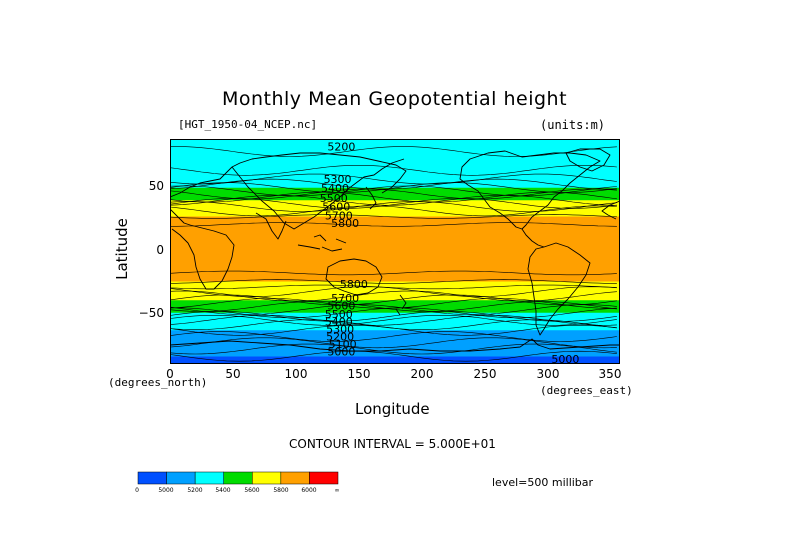 The image size is (789, 558). Describe the element at coordinates (371, 198) in the screenshot. I see `japan-coastline` at that location.